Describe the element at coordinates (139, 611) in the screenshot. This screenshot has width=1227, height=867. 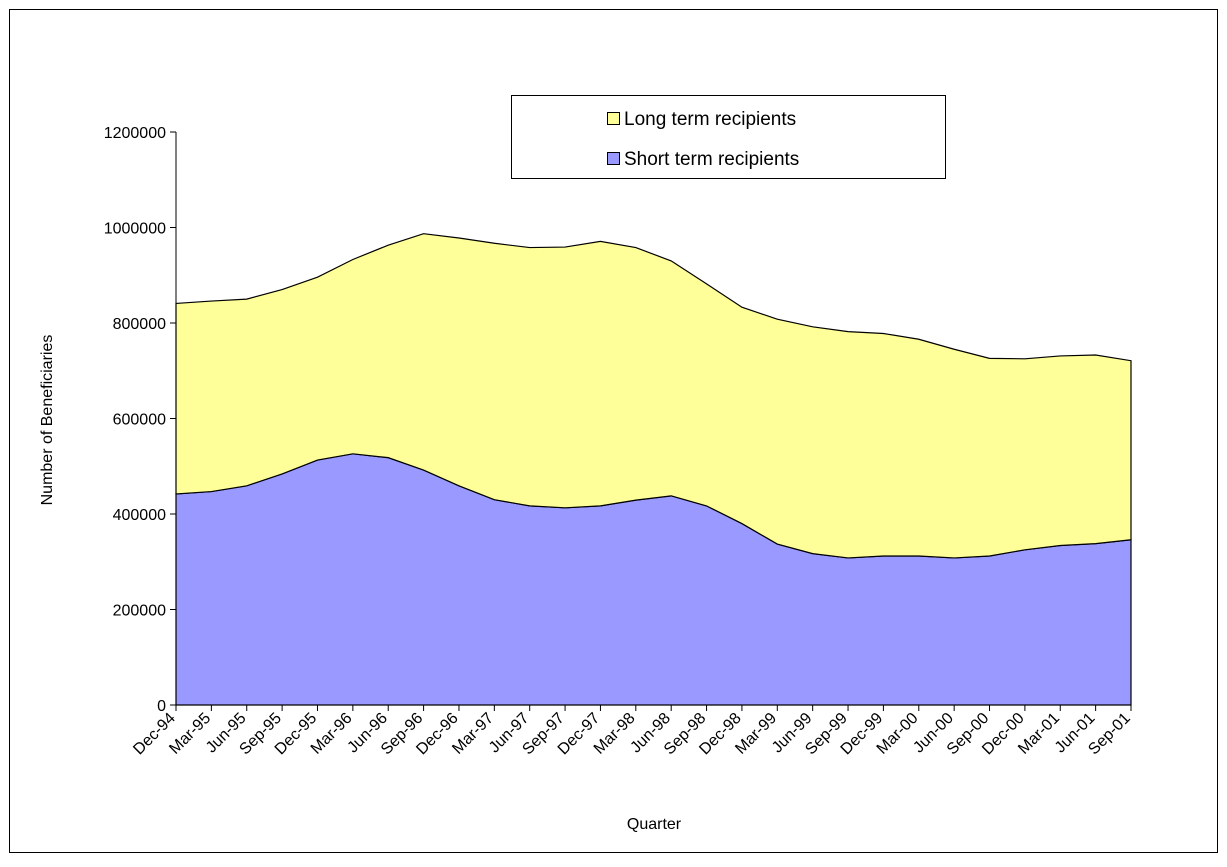
I see `y-tick-label: 200000` at that location.